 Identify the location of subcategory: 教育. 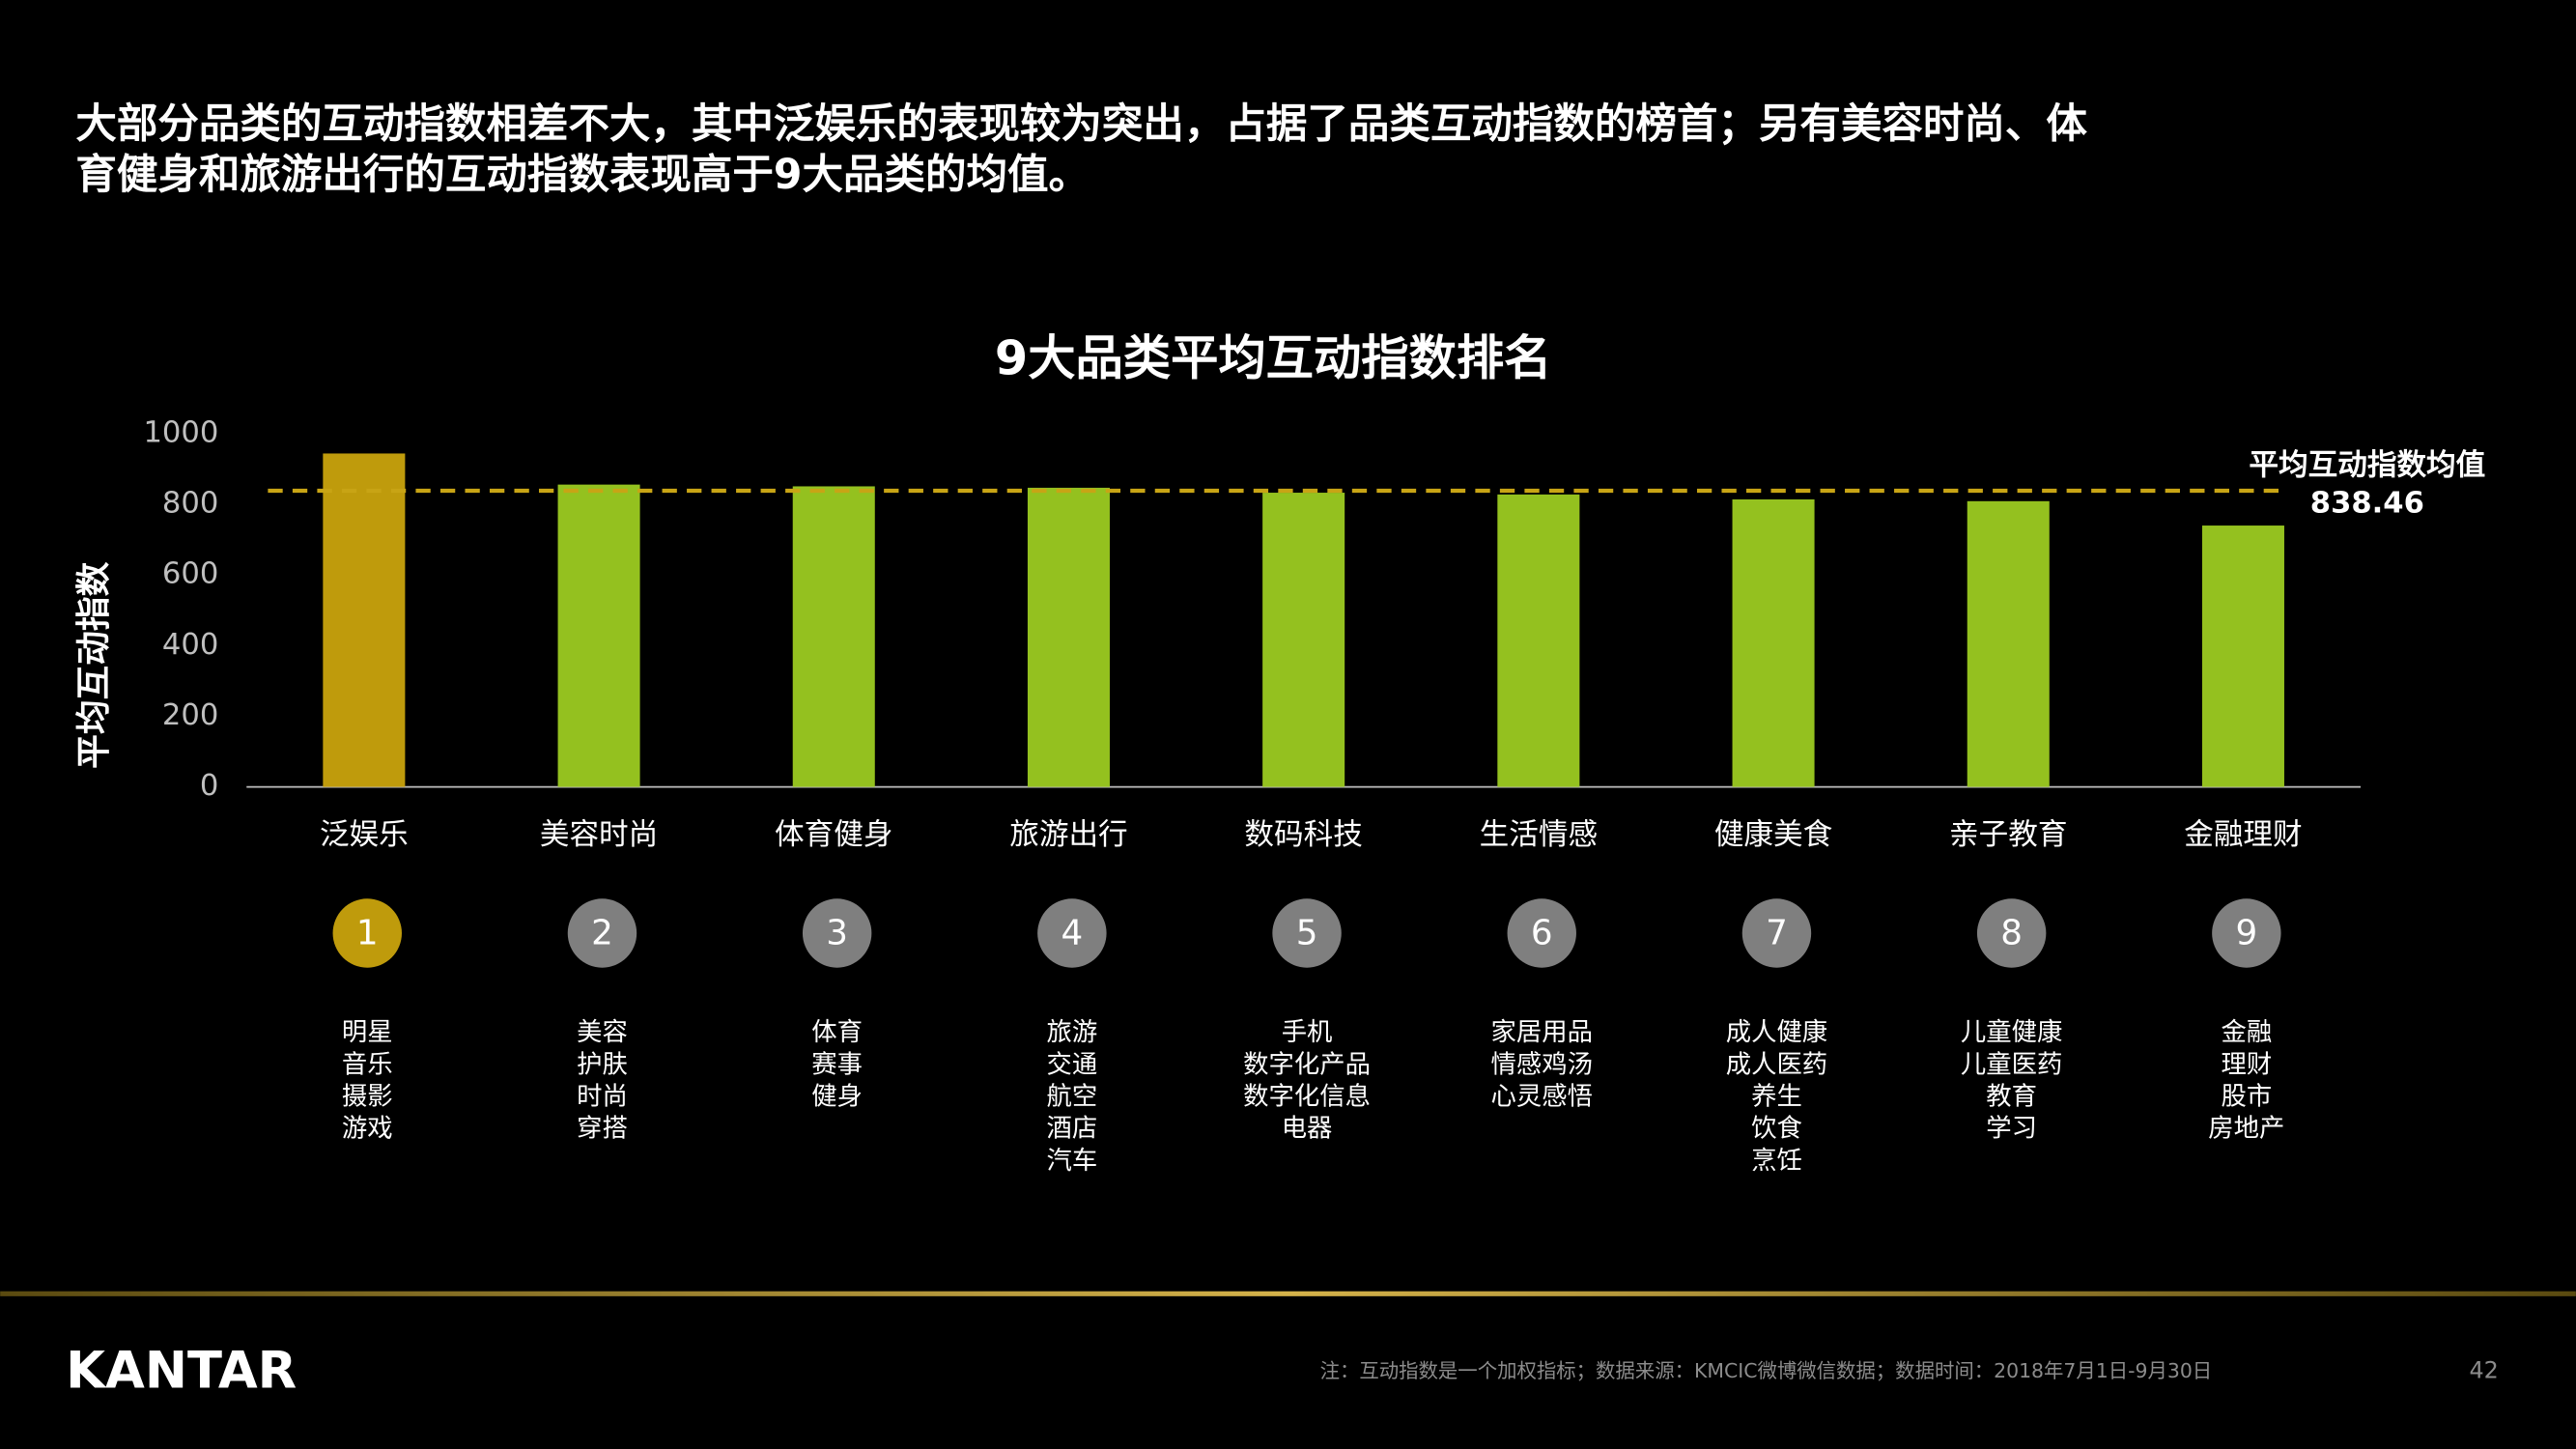
(2011, 1097).